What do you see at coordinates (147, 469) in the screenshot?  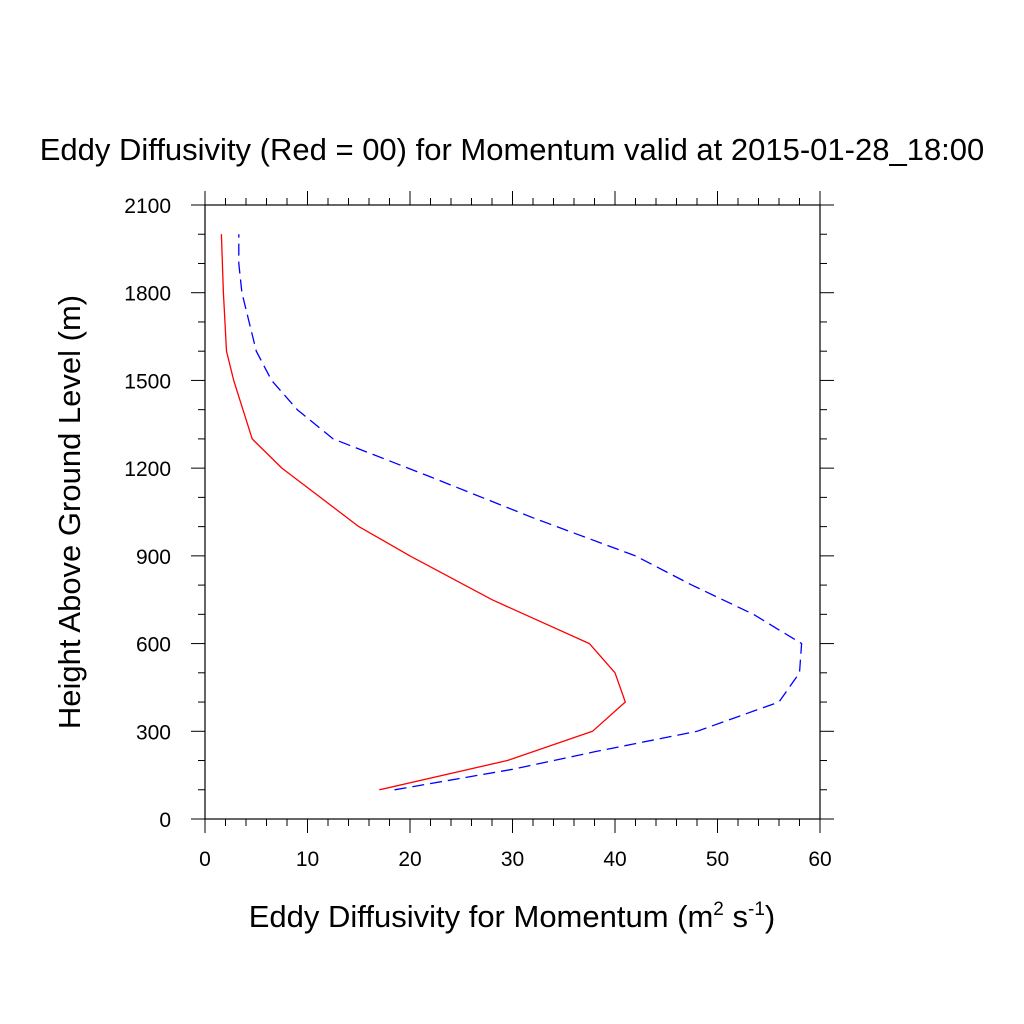 I see `y-tick-label: 1200` at bounding box center [147, 469].